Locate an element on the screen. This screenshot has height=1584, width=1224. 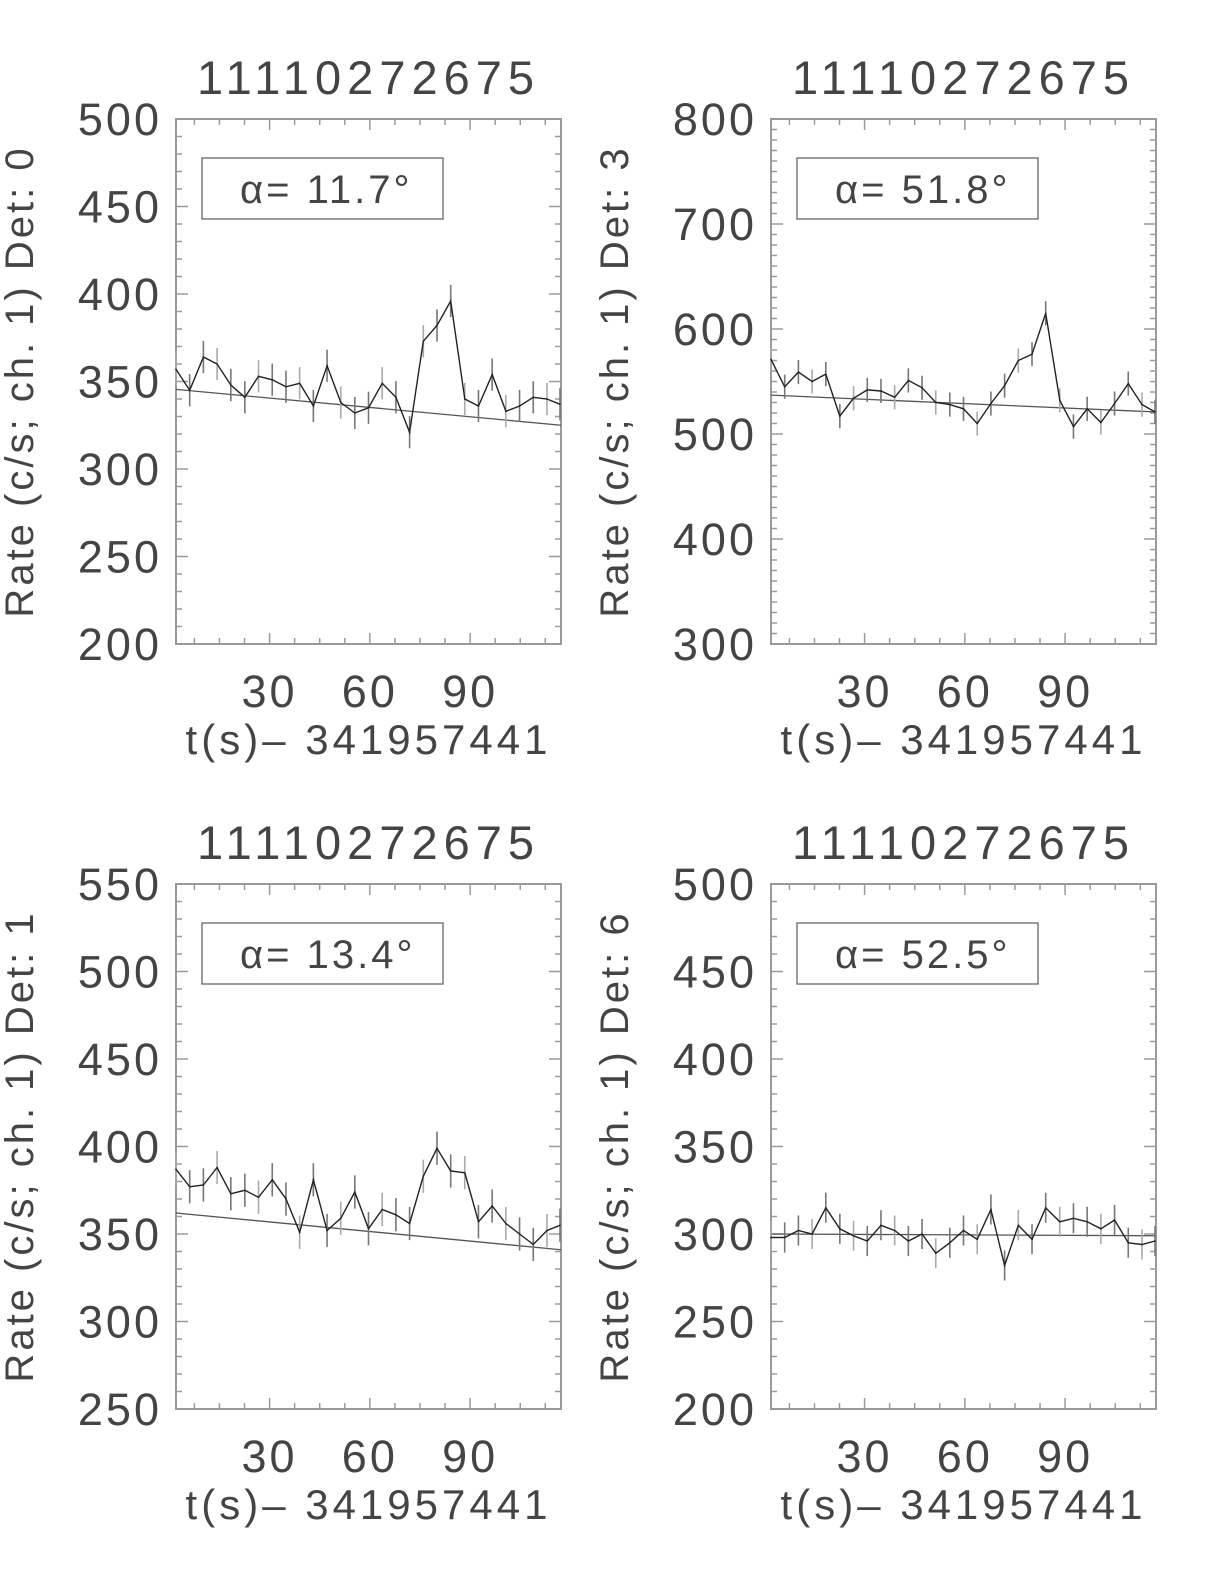
y-axis-label: Rate (c/s; ch. 1) Det: 0 is located at coordinates (21, 381).